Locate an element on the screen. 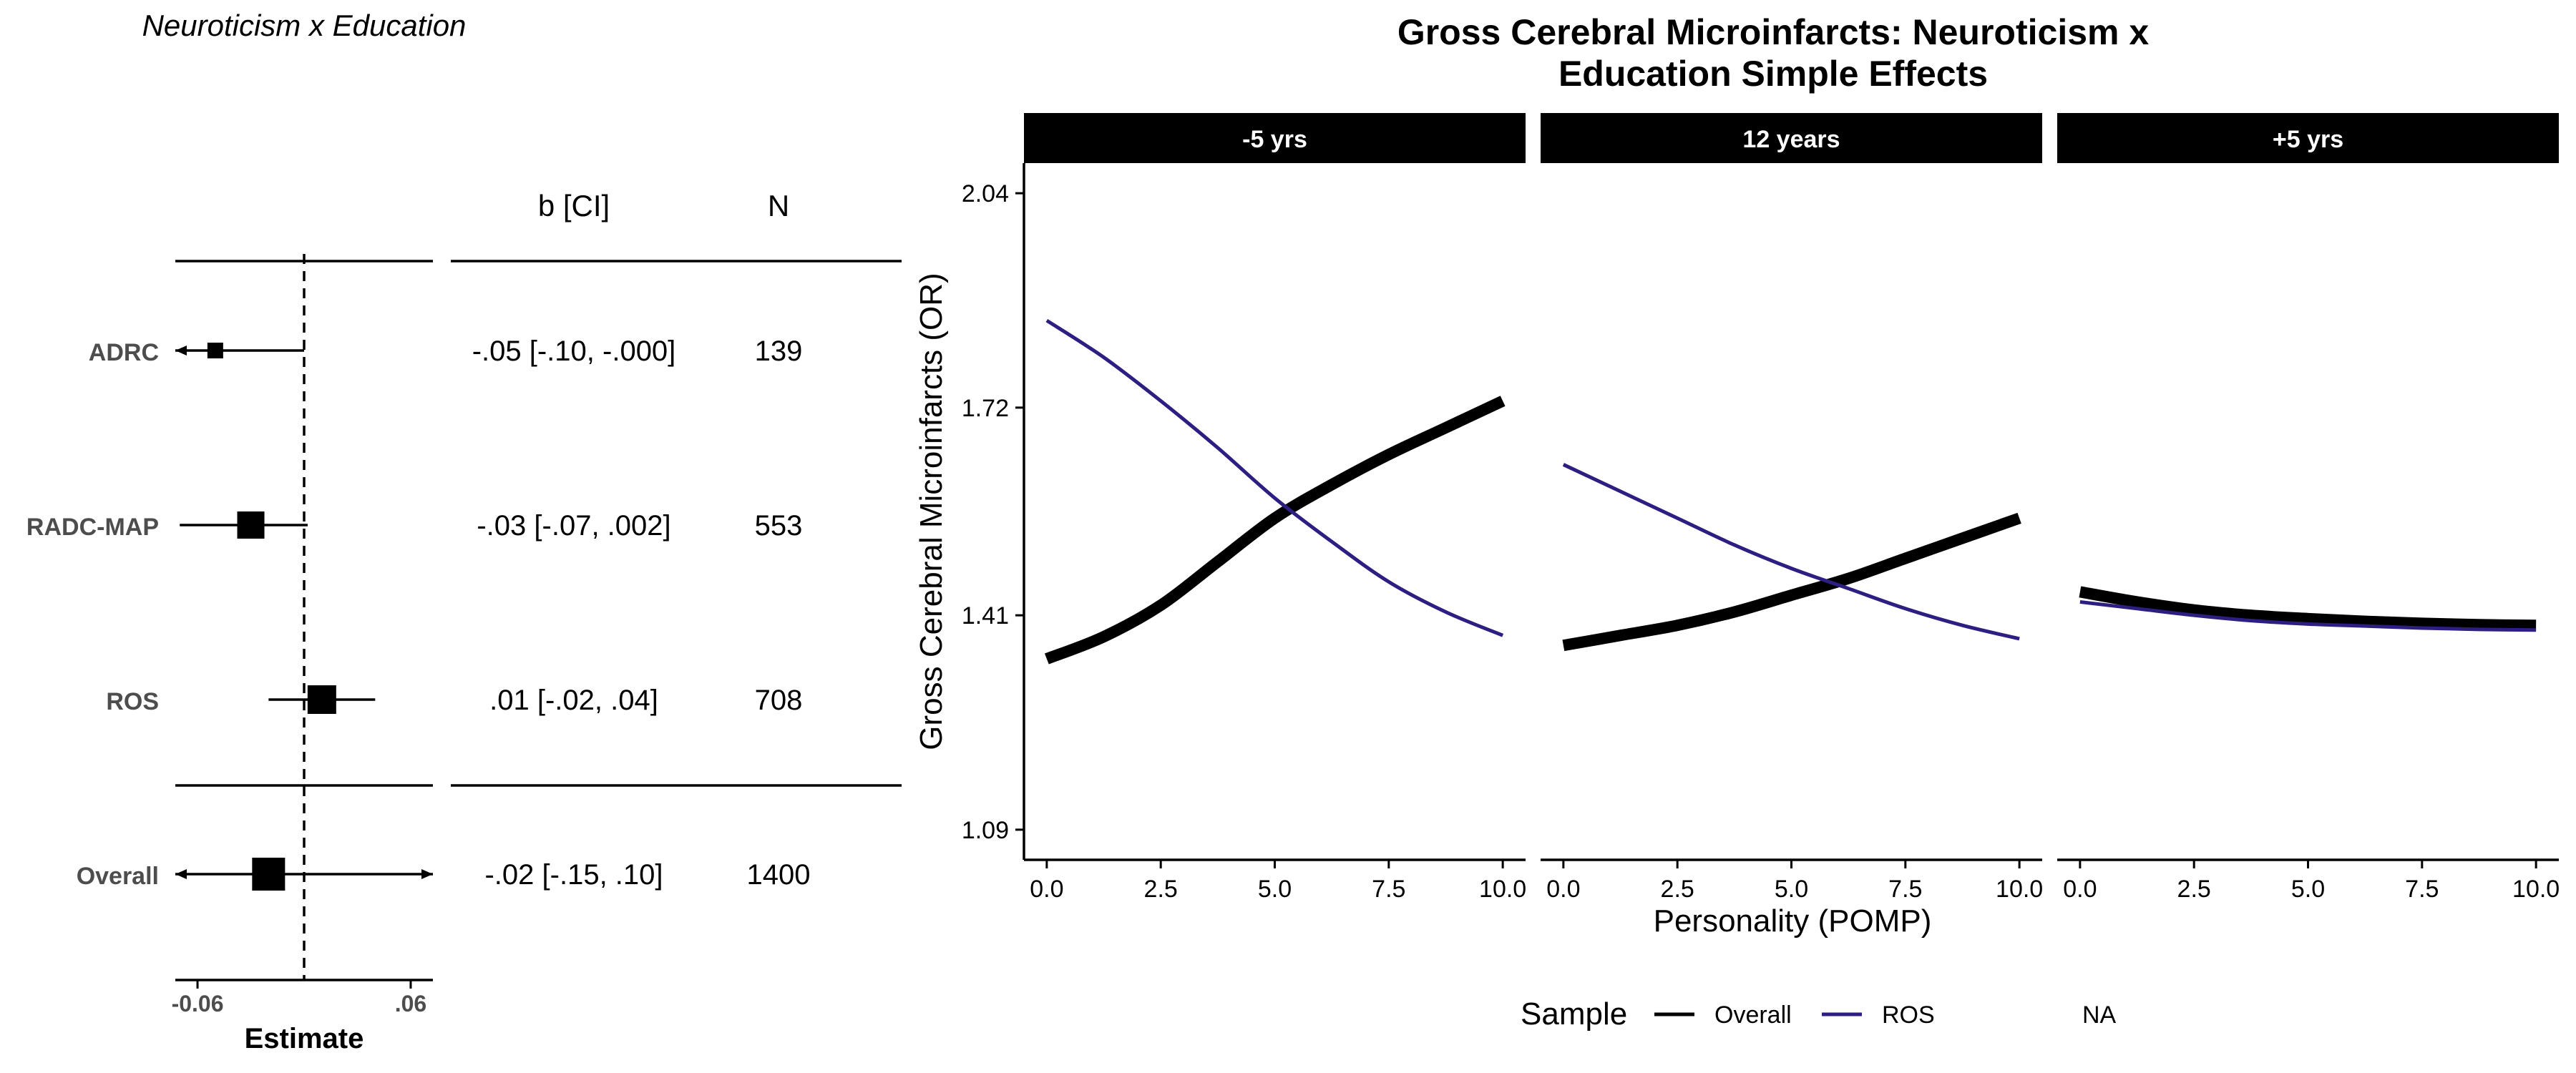 This screenshot has height=1073, width=2576. estimate-column-header: b [CI] is located at coordinates (574, 206).